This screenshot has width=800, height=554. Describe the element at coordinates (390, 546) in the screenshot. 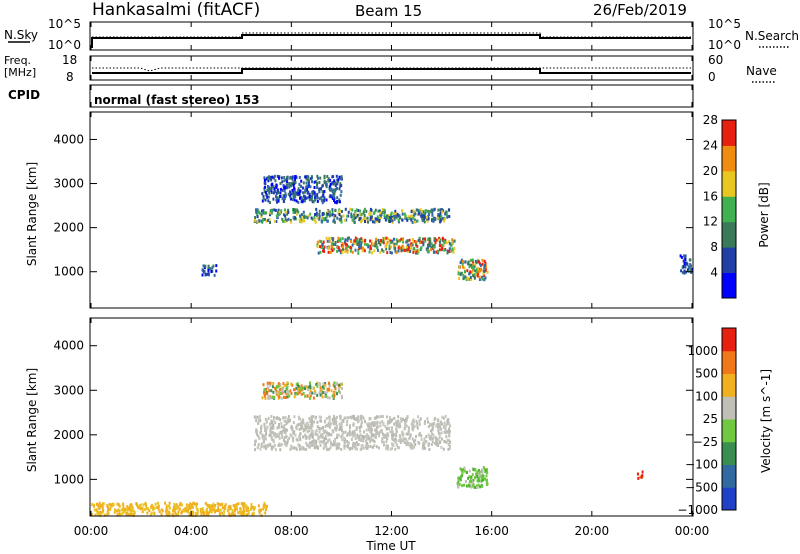

I see `time-axis-label: Time UT` at that location.